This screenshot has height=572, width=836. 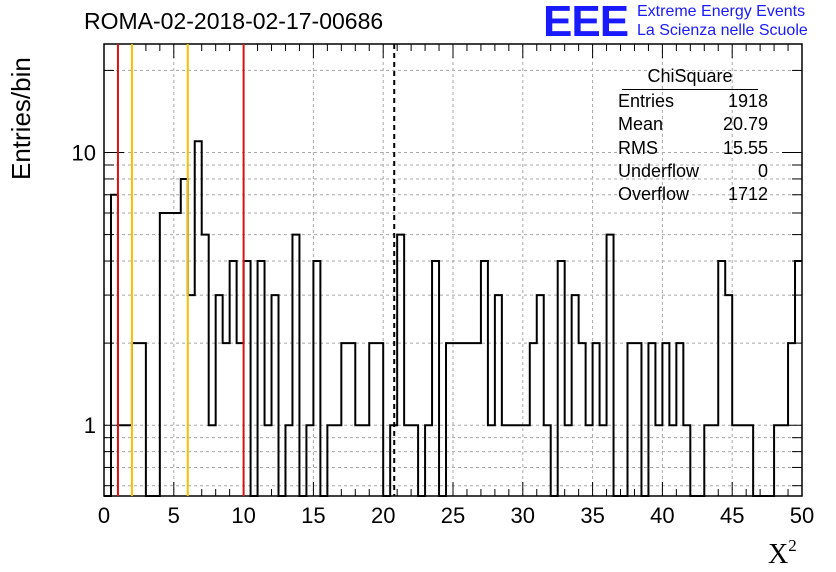 What do you see at coordinates (638, 147) in the screenshot?
I see `stats-key: RMS` at bounding box center [638, 147].